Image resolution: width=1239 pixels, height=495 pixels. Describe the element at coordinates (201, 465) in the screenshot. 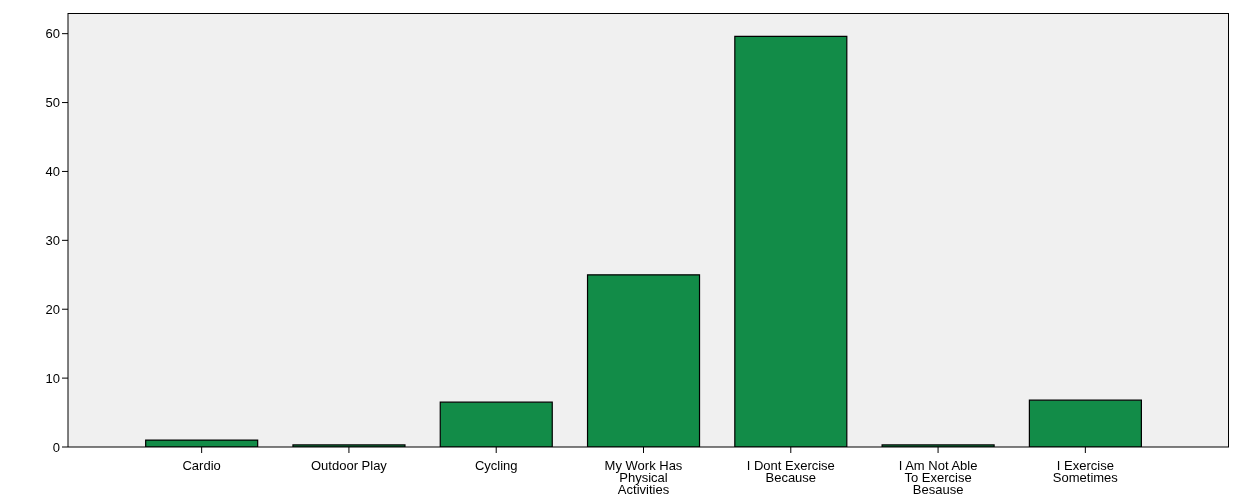

I see `x-tick-label: Cardio` at that location.